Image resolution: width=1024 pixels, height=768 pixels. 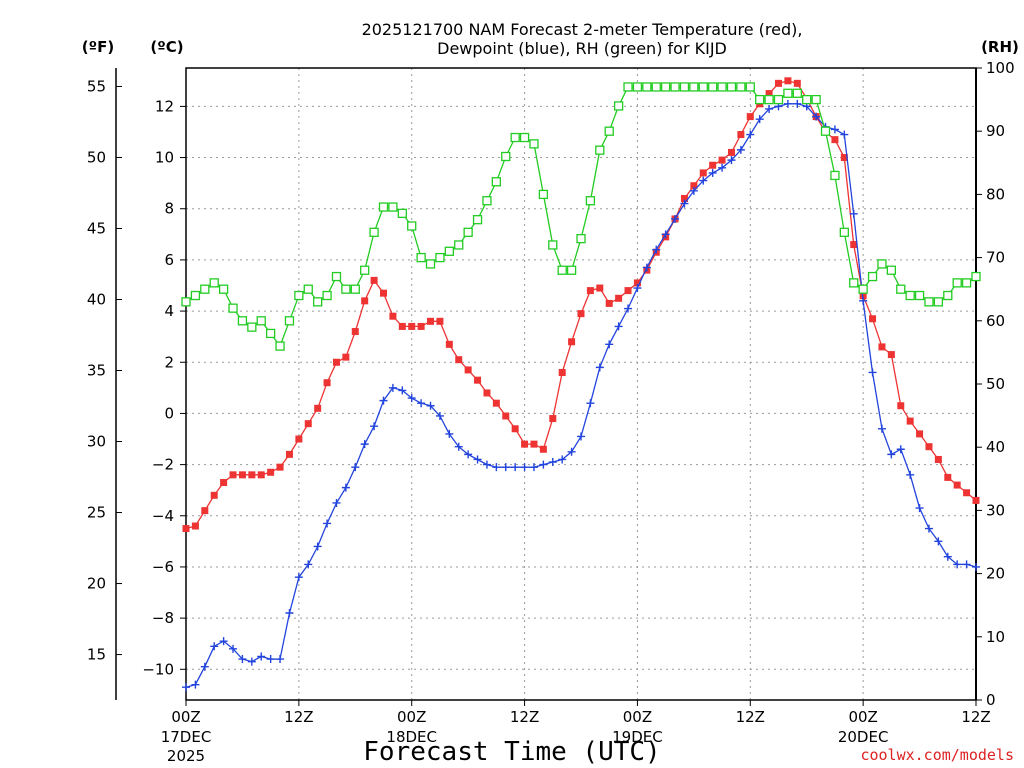 I want to click on fahrenheit-tick-label: 25, so click(x=96, y=513).